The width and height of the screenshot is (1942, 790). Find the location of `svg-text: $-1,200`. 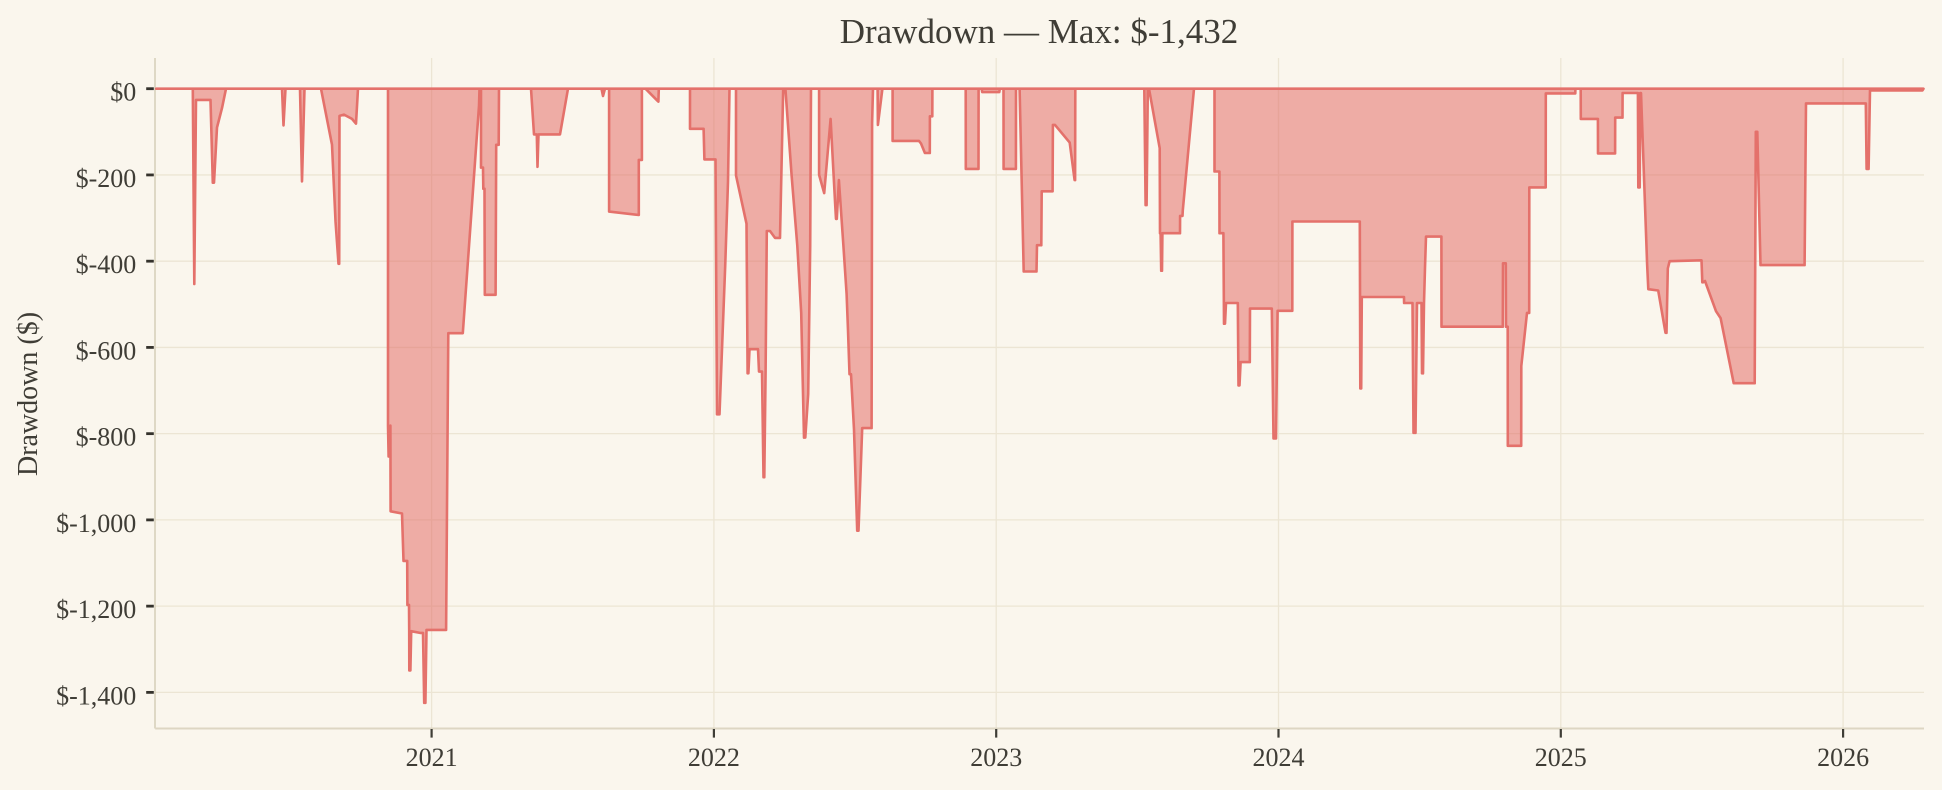

svg-text: $-1,200 is located at coordinates (96, 609).